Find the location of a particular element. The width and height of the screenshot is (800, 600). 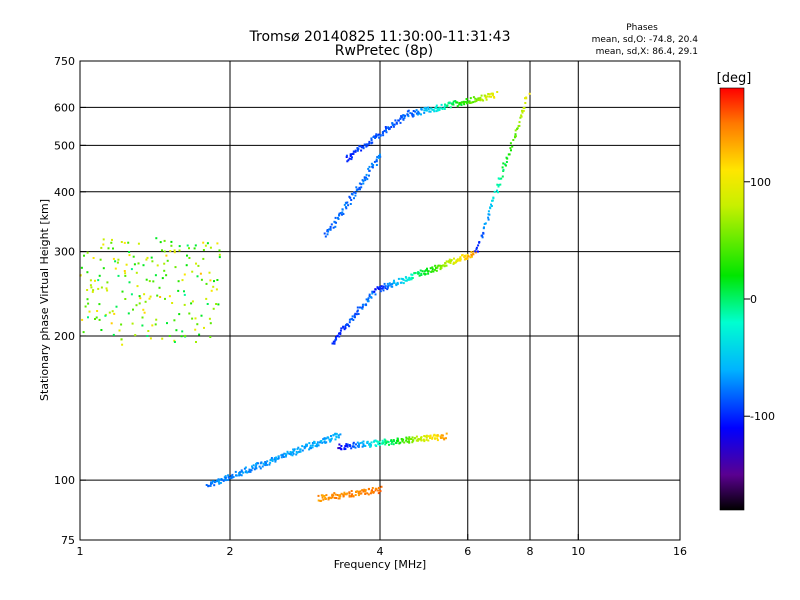

phase-info-o: mean, sd,O: -74.8, 20.4 is located at coordinates (645, 40).